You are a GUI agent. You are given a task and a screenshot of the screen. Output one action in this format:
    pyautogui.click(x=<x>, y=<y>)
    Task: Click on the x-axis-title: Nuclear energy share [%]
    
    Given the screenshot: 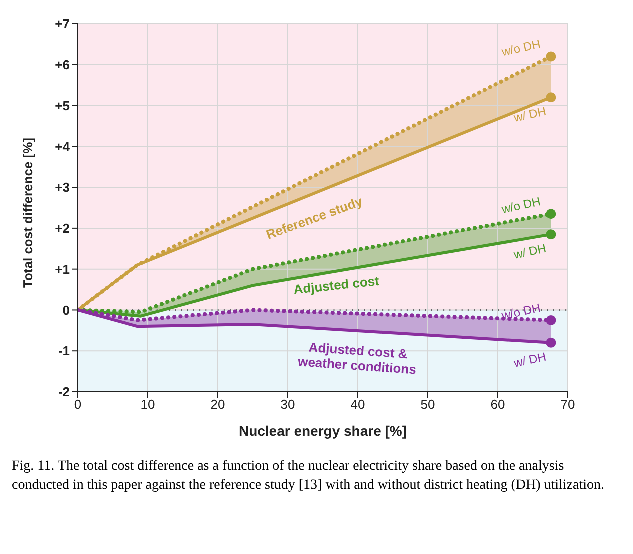 What is the action you would take?
    pyautogui.click(x=323, y=431)
    